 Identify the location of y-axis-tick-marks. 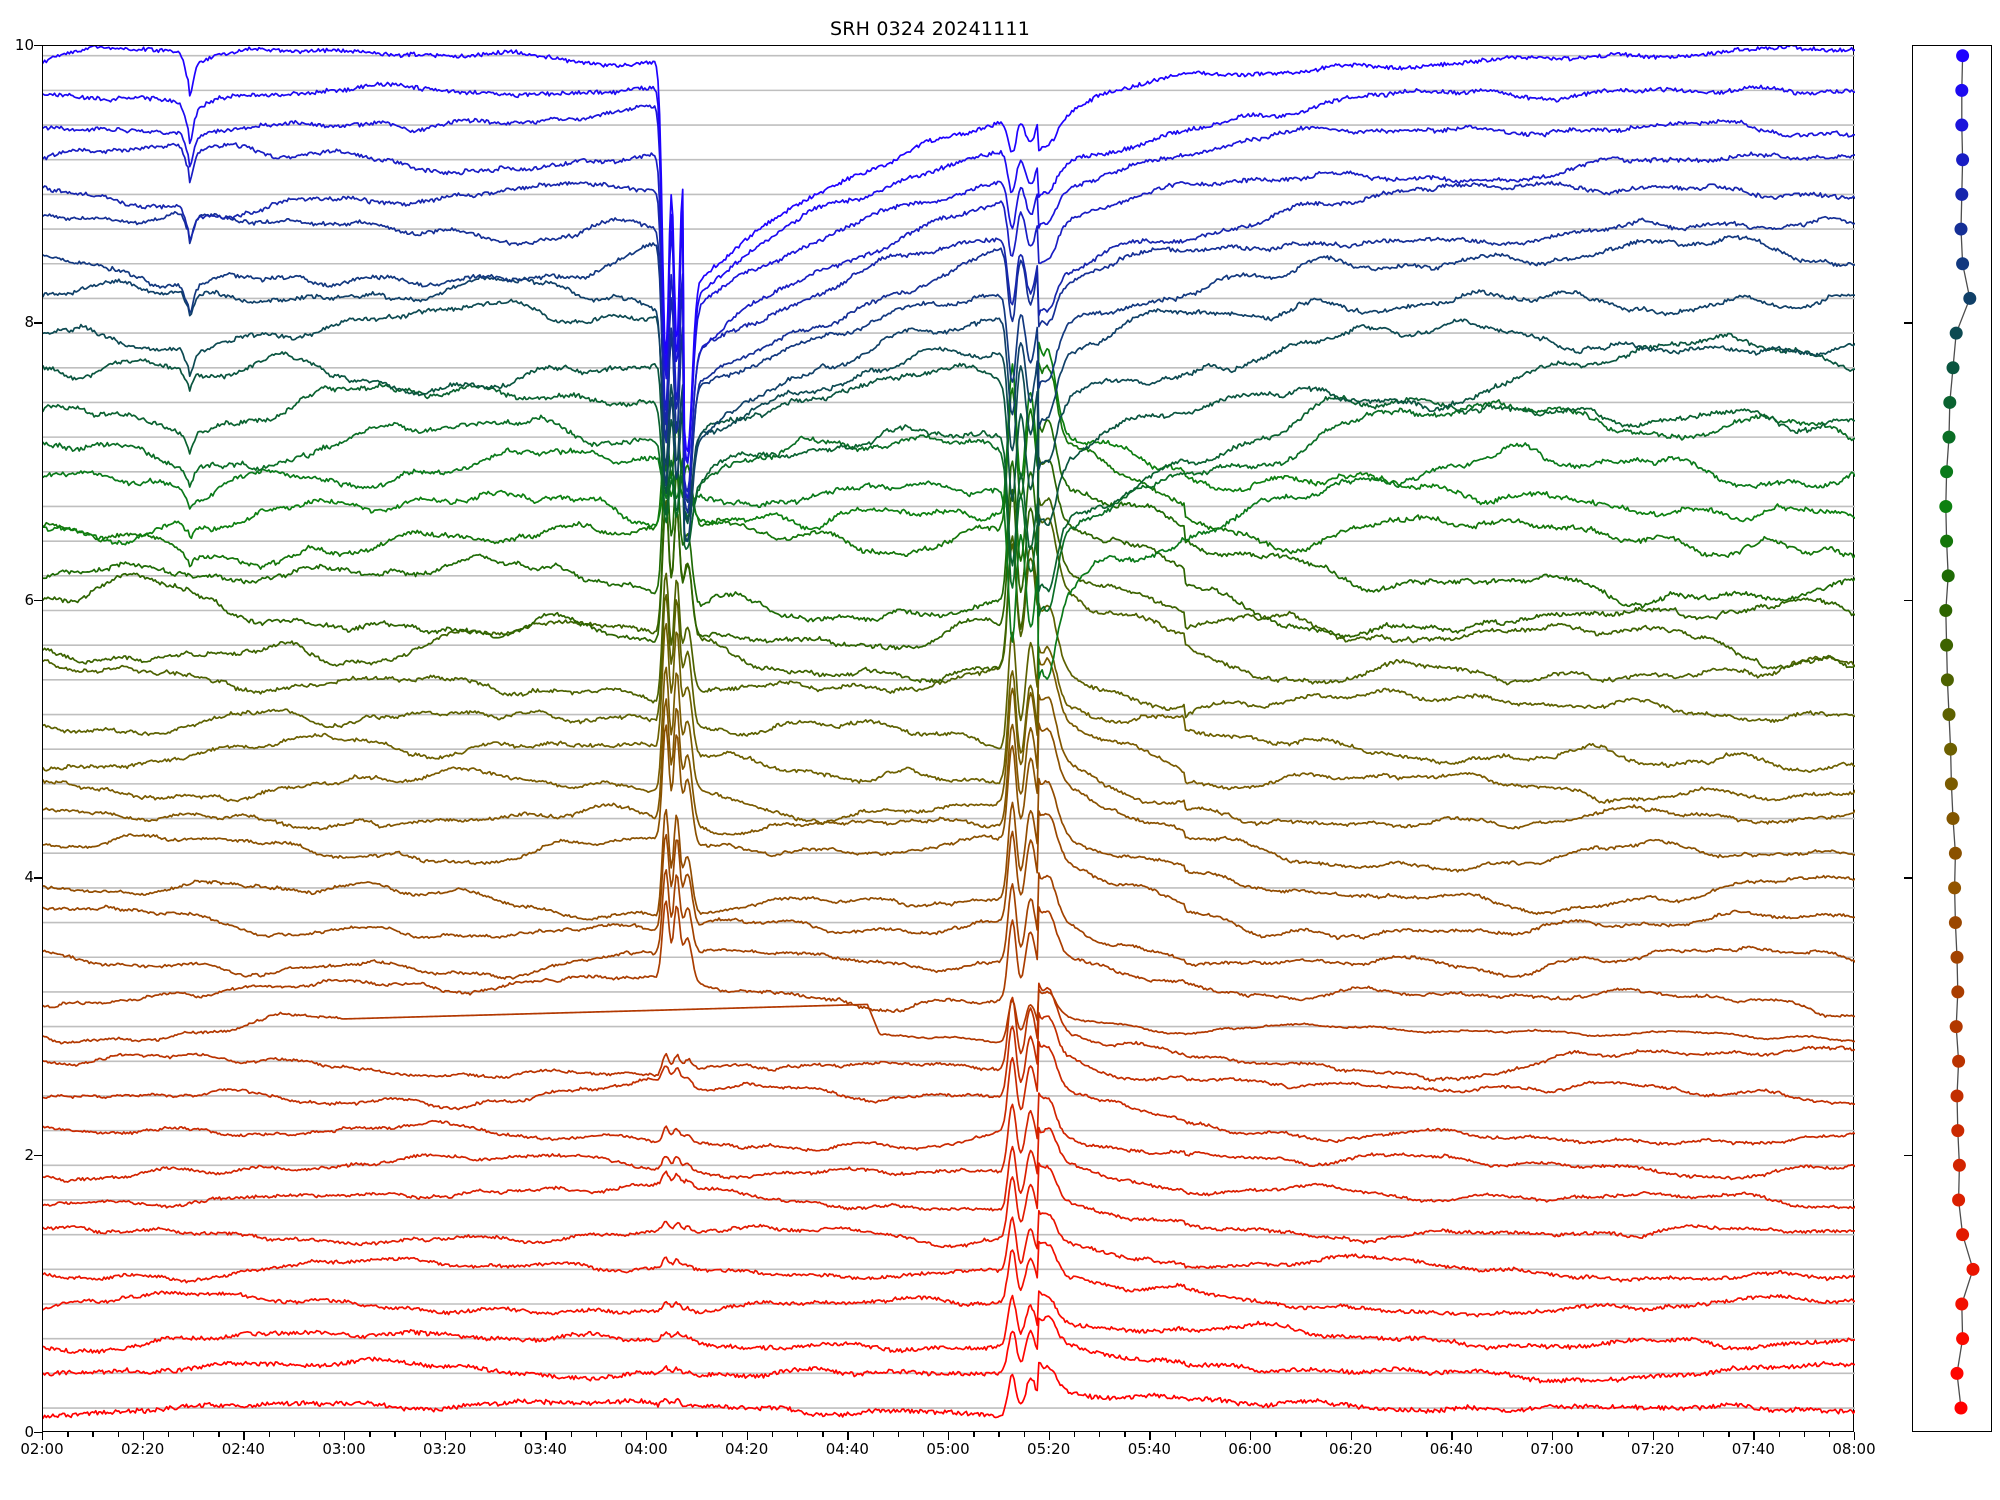
(21, 739).